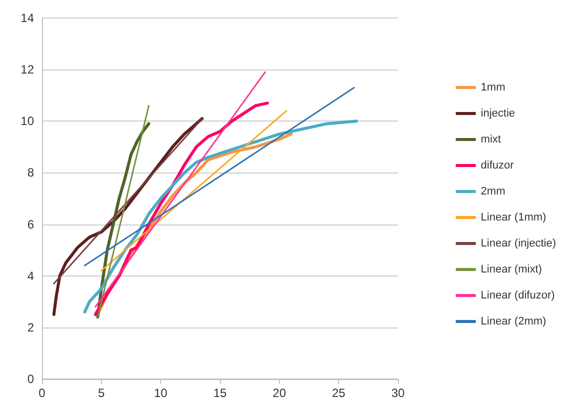 Image resolution: width=567 pixels, height=409 pixels. I want to click on y-tick-label: 8, so click(30, 173).